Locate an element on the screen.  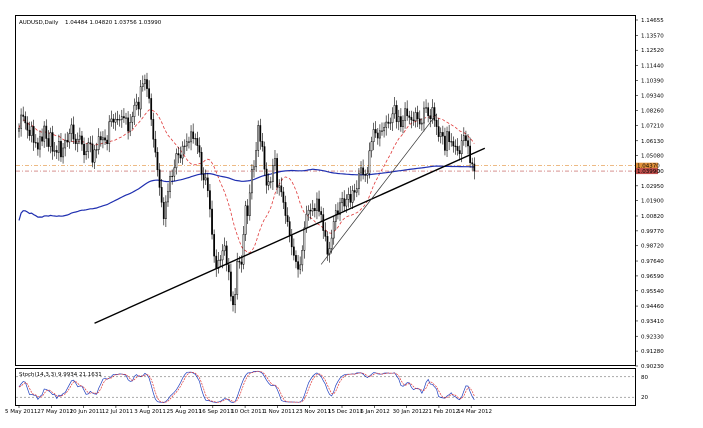
price-tick-label: 0.99770 is located at coordinates (652, 232).